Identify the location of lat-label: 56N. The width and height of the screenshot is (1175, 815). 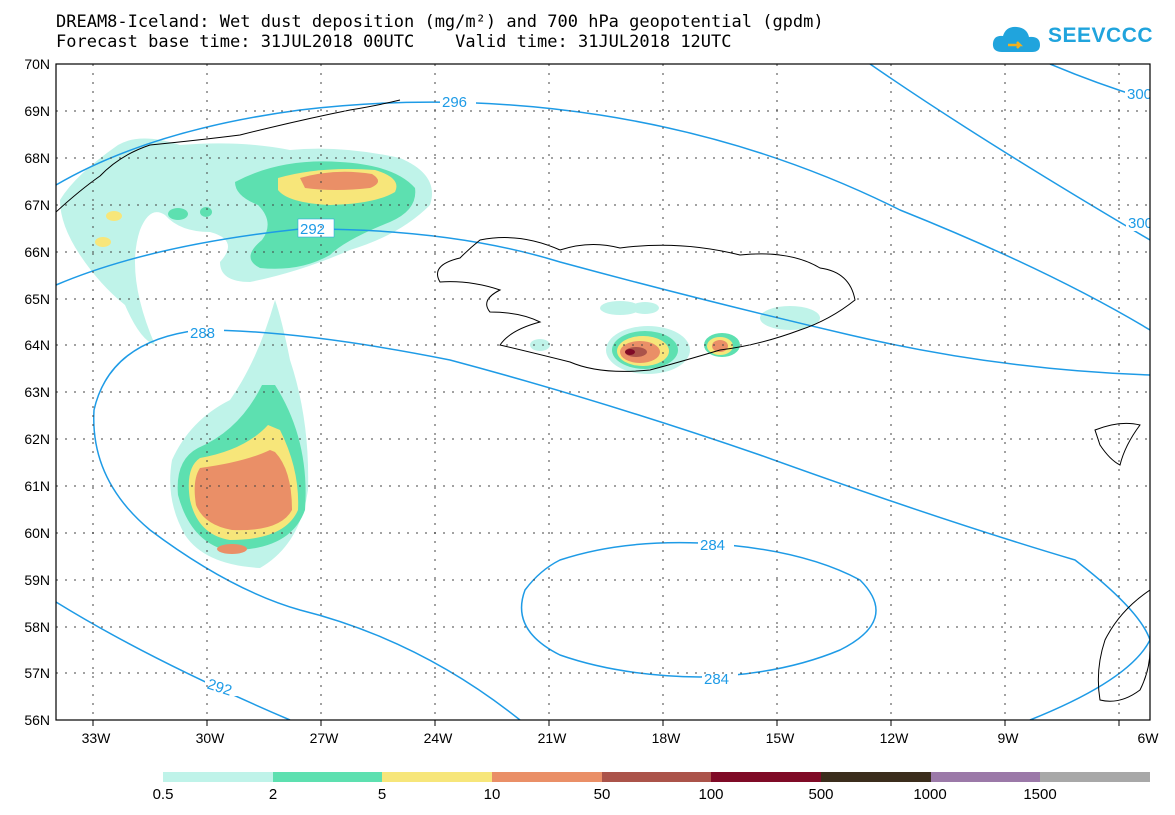
(37, 720).